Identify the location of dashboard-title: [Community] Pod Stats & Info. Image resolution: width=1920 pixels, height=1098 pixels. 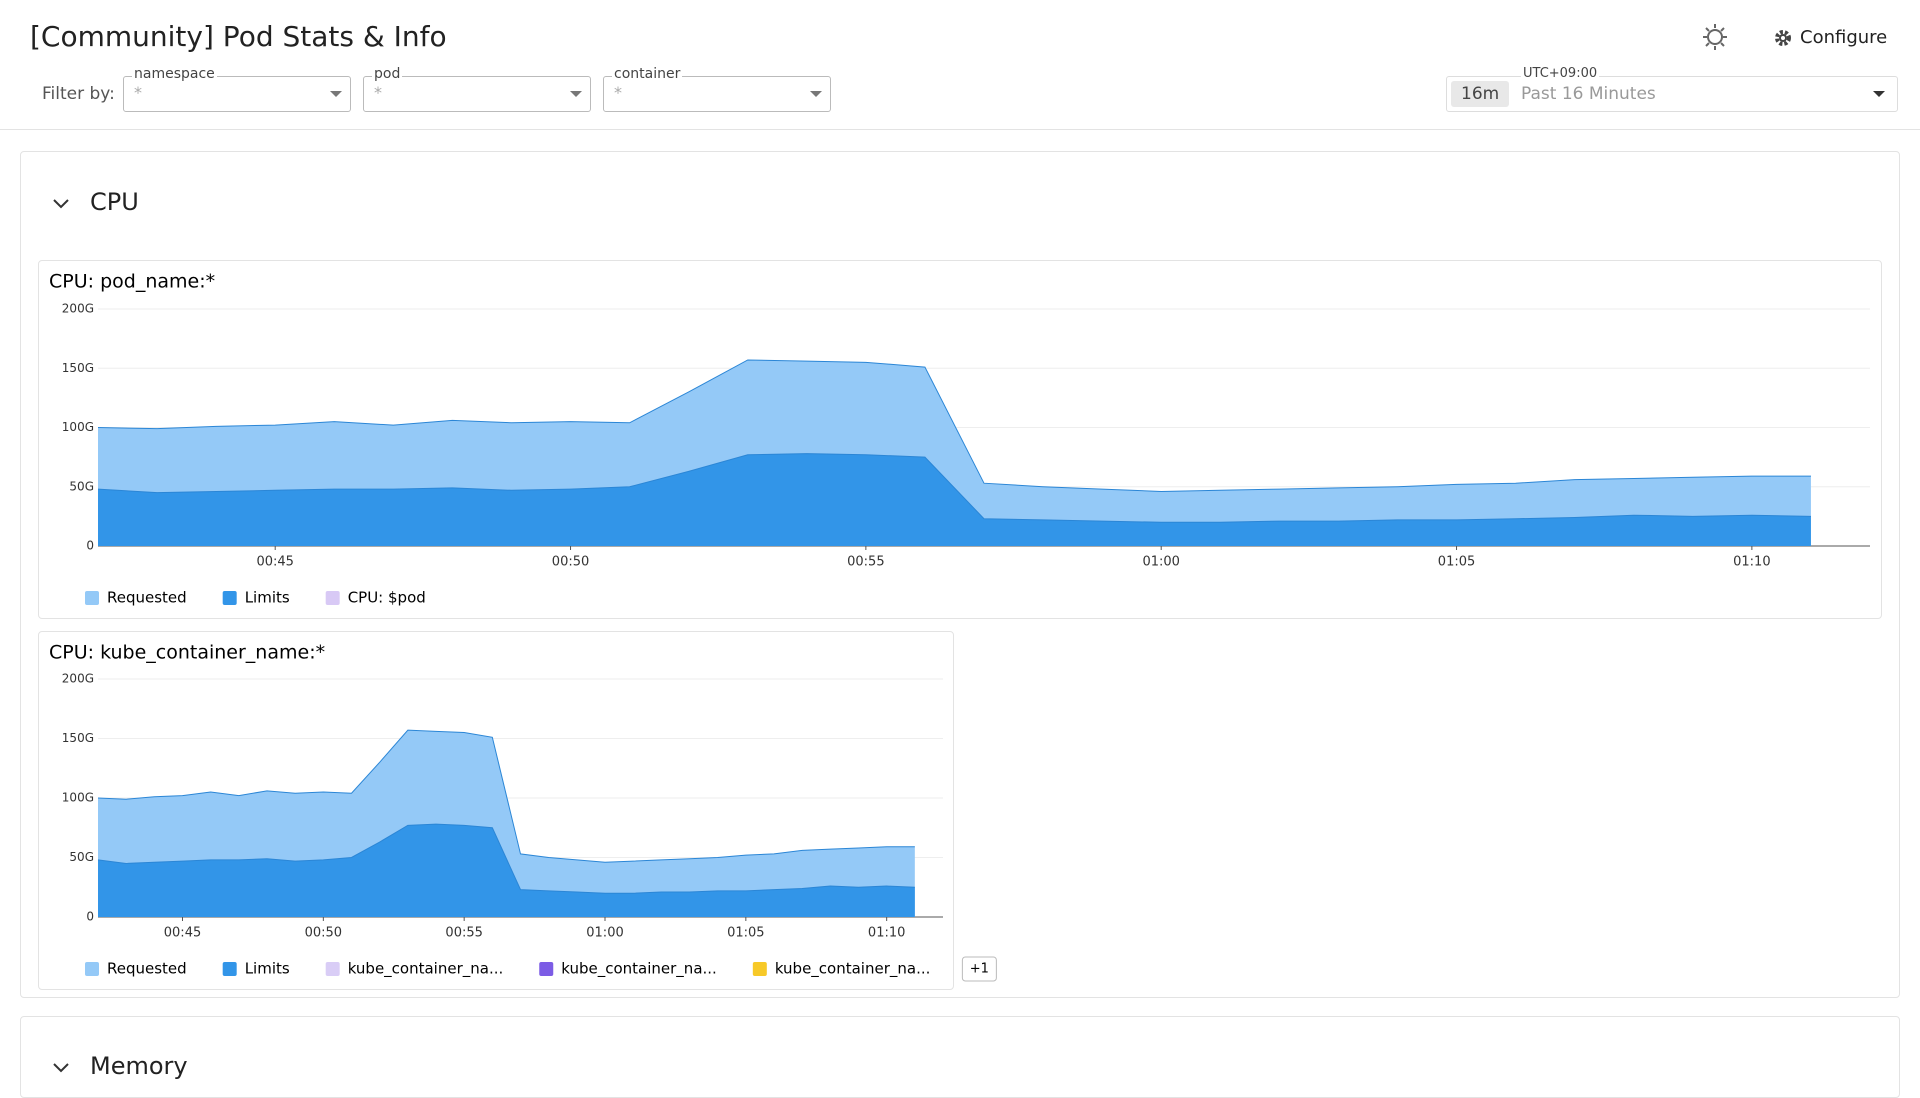
(238, 36).